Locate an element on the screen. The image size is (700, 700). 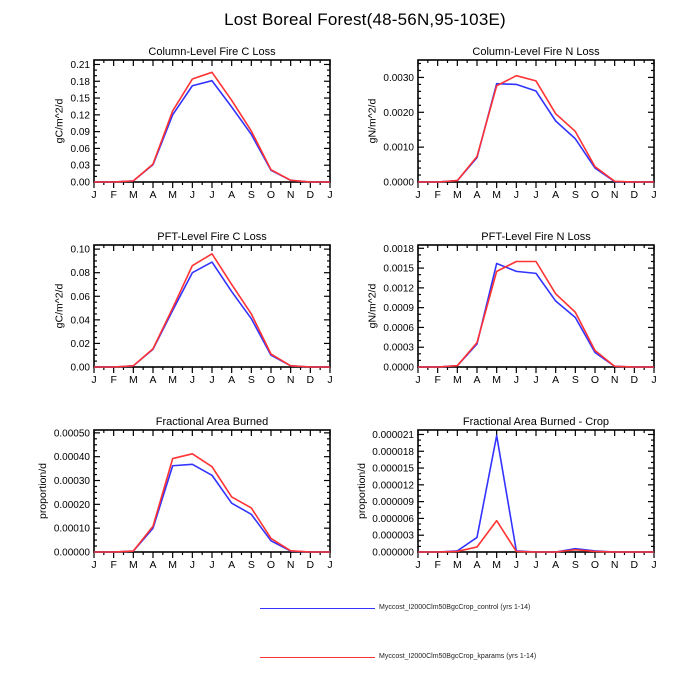
y-tick-label: 0.00030 is located at coordinates (72, 481).